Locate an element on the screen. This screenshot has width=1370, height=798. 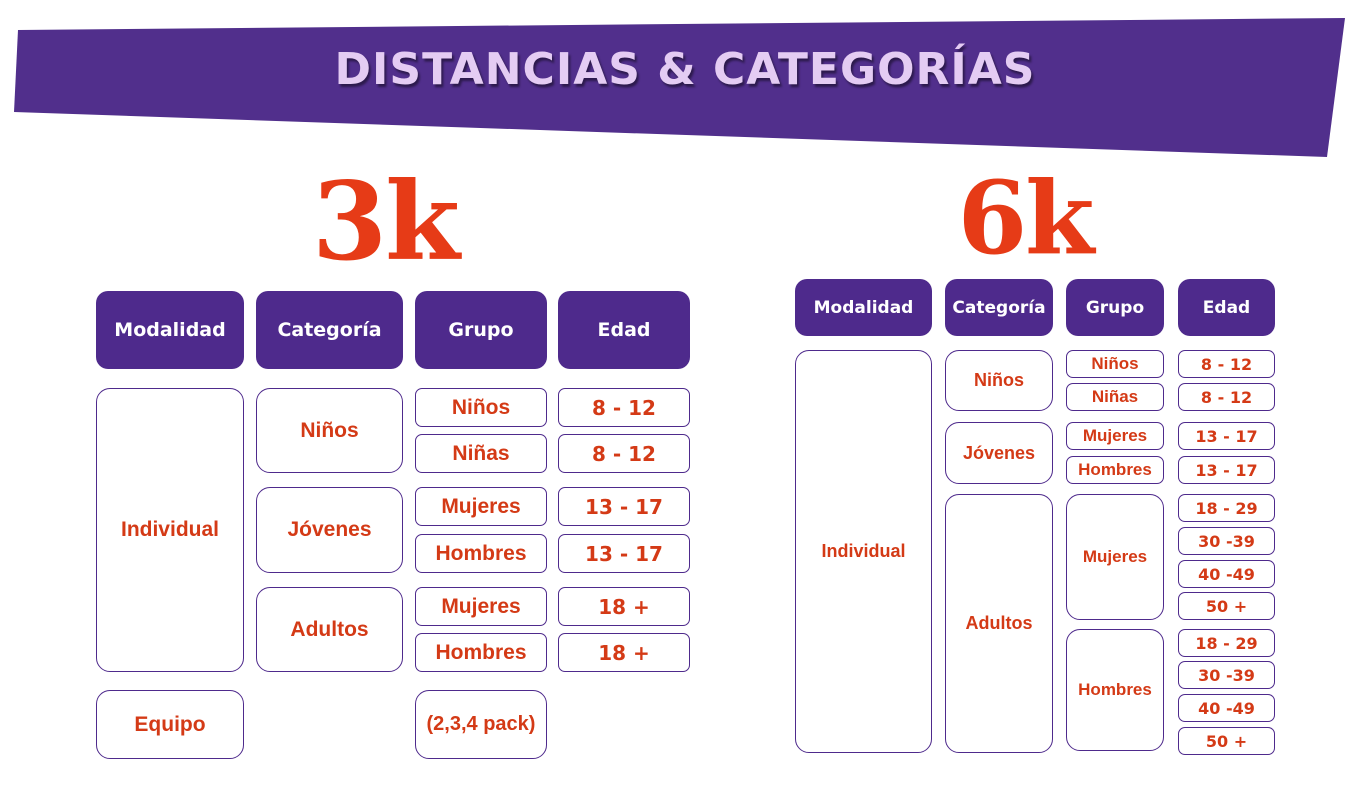
edad-mujeres-jovenes-3k: 13 - 17 is located at coordinates (624, 506).